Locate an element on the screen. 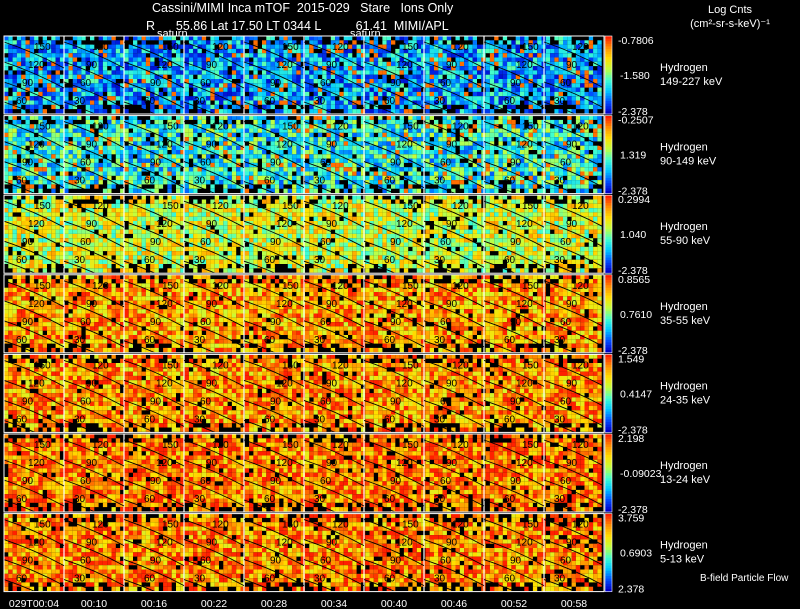 The image size is (800, 609). contour-line is located at coordinates (454, 95).